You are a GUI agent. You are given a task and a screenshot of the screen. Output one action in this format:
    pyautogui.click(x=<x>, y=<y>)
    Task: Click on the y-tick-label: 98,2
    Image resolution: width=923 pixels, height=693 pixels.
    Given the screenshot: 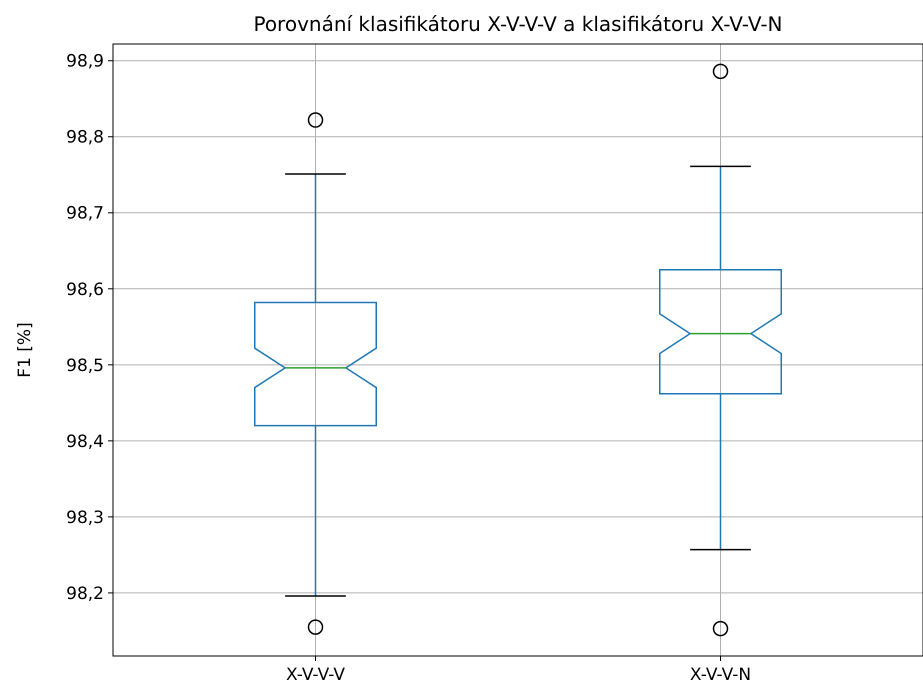 What is the action you would take?
    pyautogui.click(x=85, y=594)
    